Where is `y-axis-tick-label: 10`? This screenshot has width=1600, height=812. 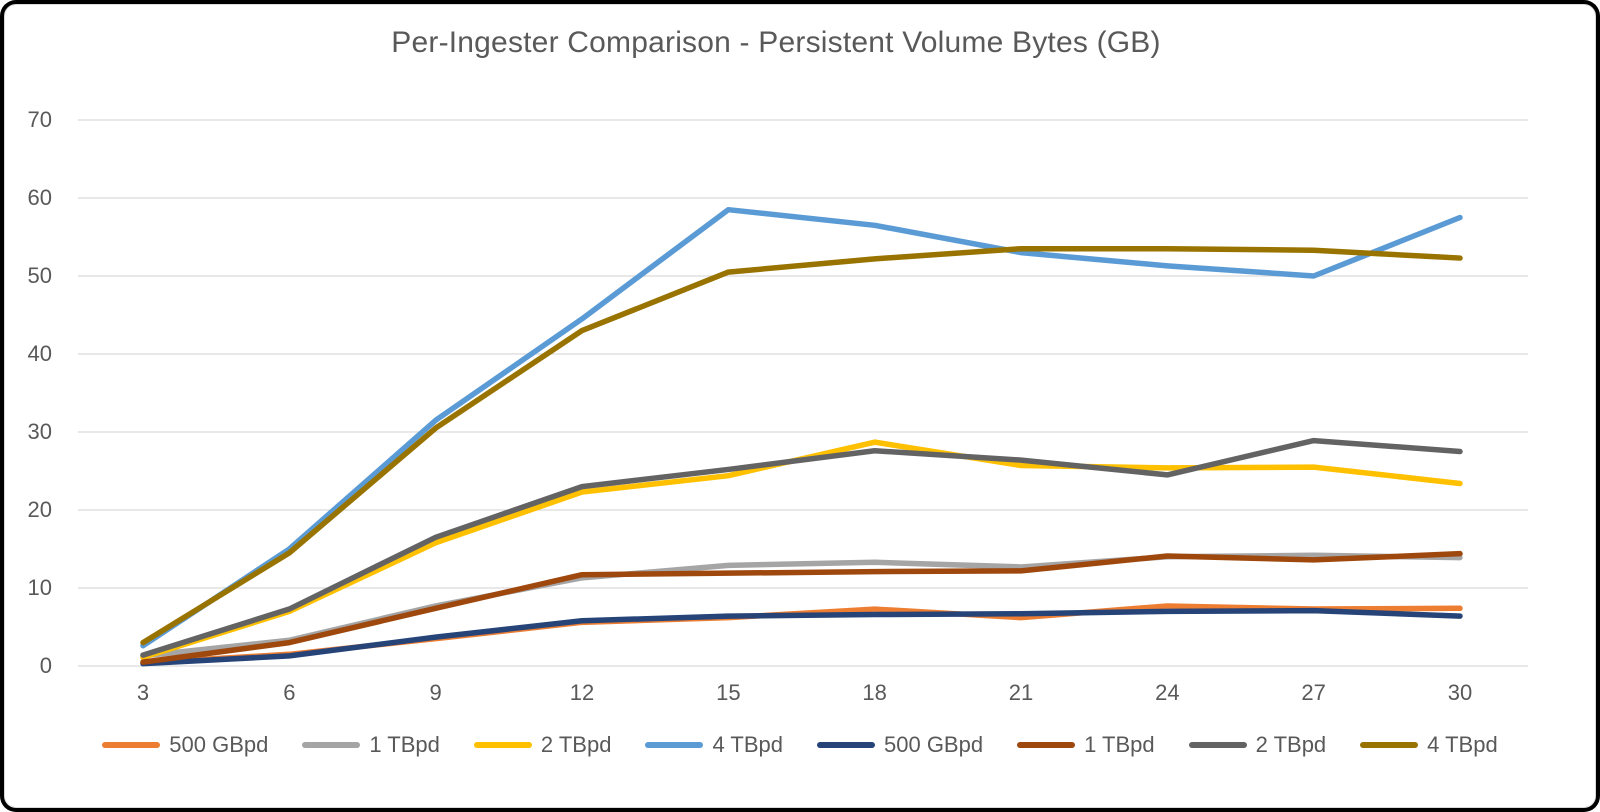
y-axis-tick-label: 10 is located at coordinates (39, 587).